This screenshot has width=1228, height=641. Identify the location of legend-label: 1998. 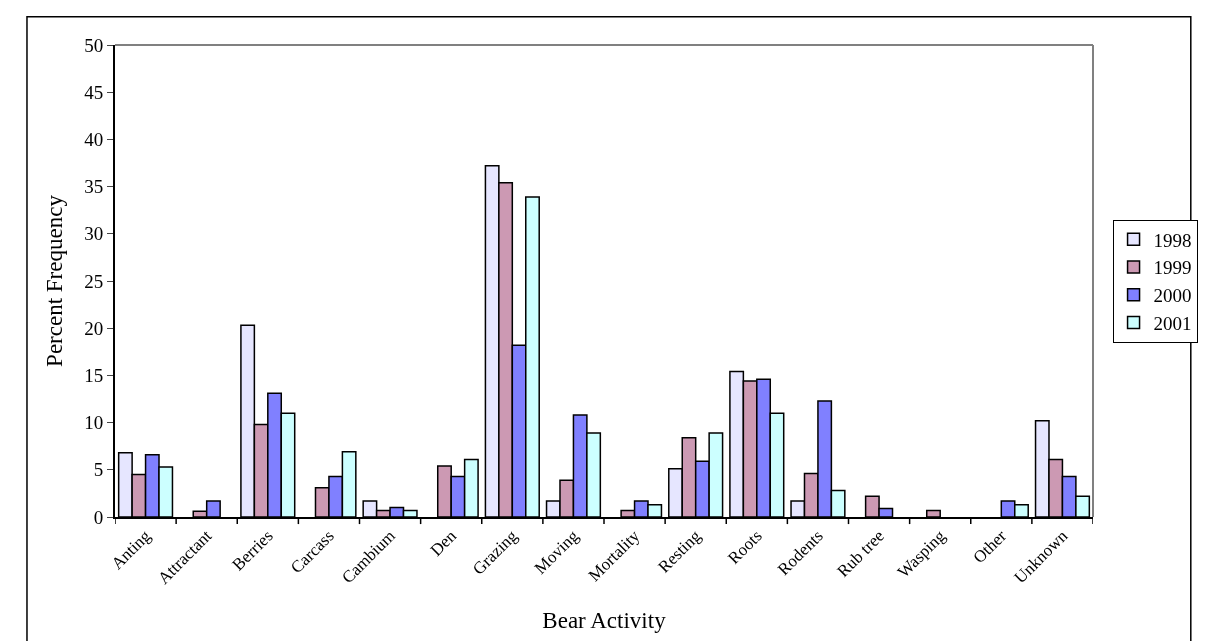
(1172, 240).